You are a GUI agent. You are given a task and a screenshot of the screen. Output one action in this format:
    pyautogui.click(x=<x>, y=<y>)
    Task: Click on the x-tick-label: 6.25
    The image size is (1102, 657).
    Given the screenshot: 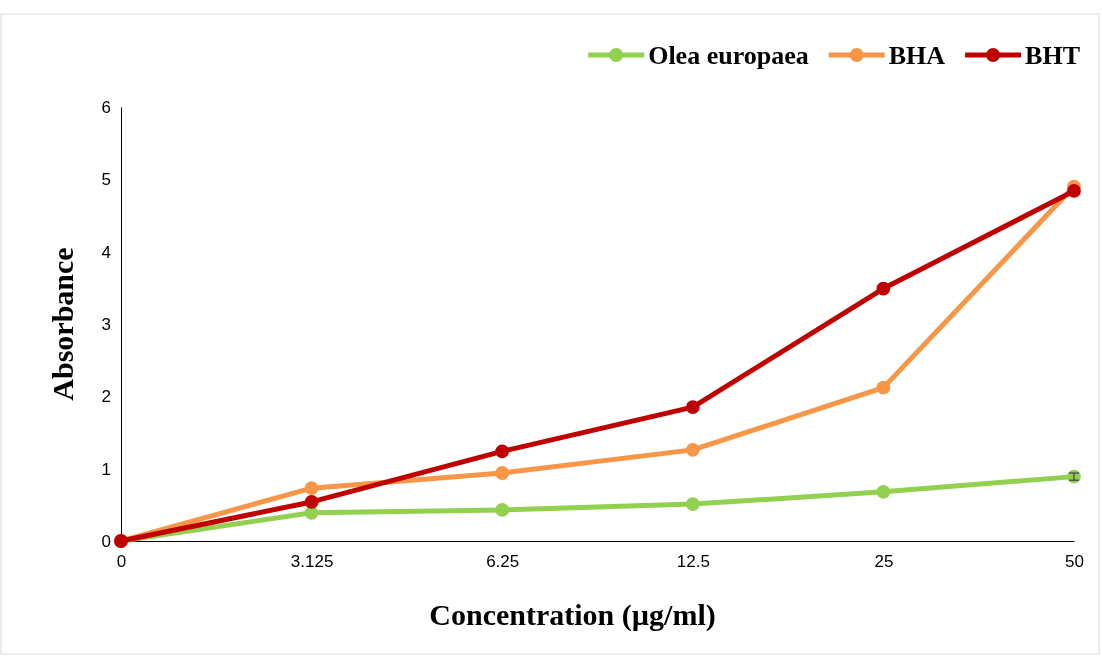 What is the action you would take?
    pyautogui.click(x=503, y=562)
    